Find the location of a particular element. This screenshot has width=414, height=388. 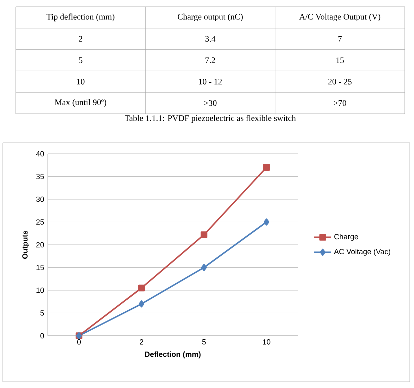

category-label: Tip deflection (mm) is located at coordinates (80, 18).